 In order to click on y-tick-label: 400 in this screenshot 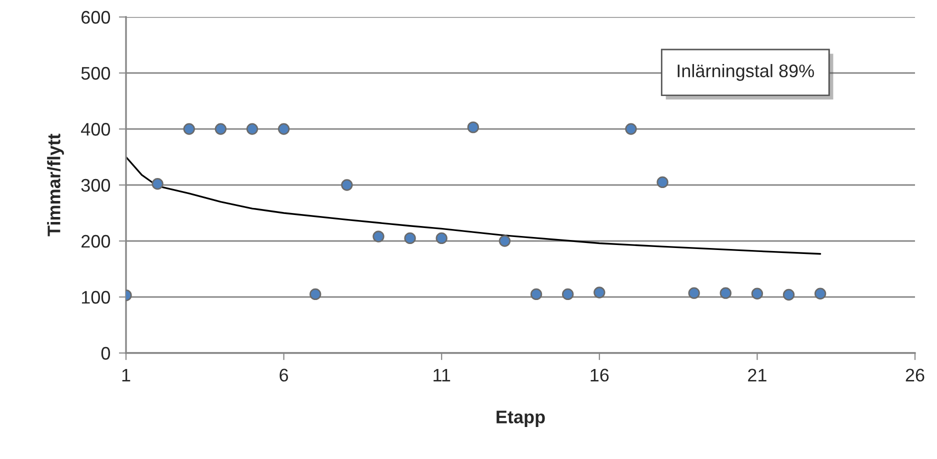, I will do `click(95, 129)`.